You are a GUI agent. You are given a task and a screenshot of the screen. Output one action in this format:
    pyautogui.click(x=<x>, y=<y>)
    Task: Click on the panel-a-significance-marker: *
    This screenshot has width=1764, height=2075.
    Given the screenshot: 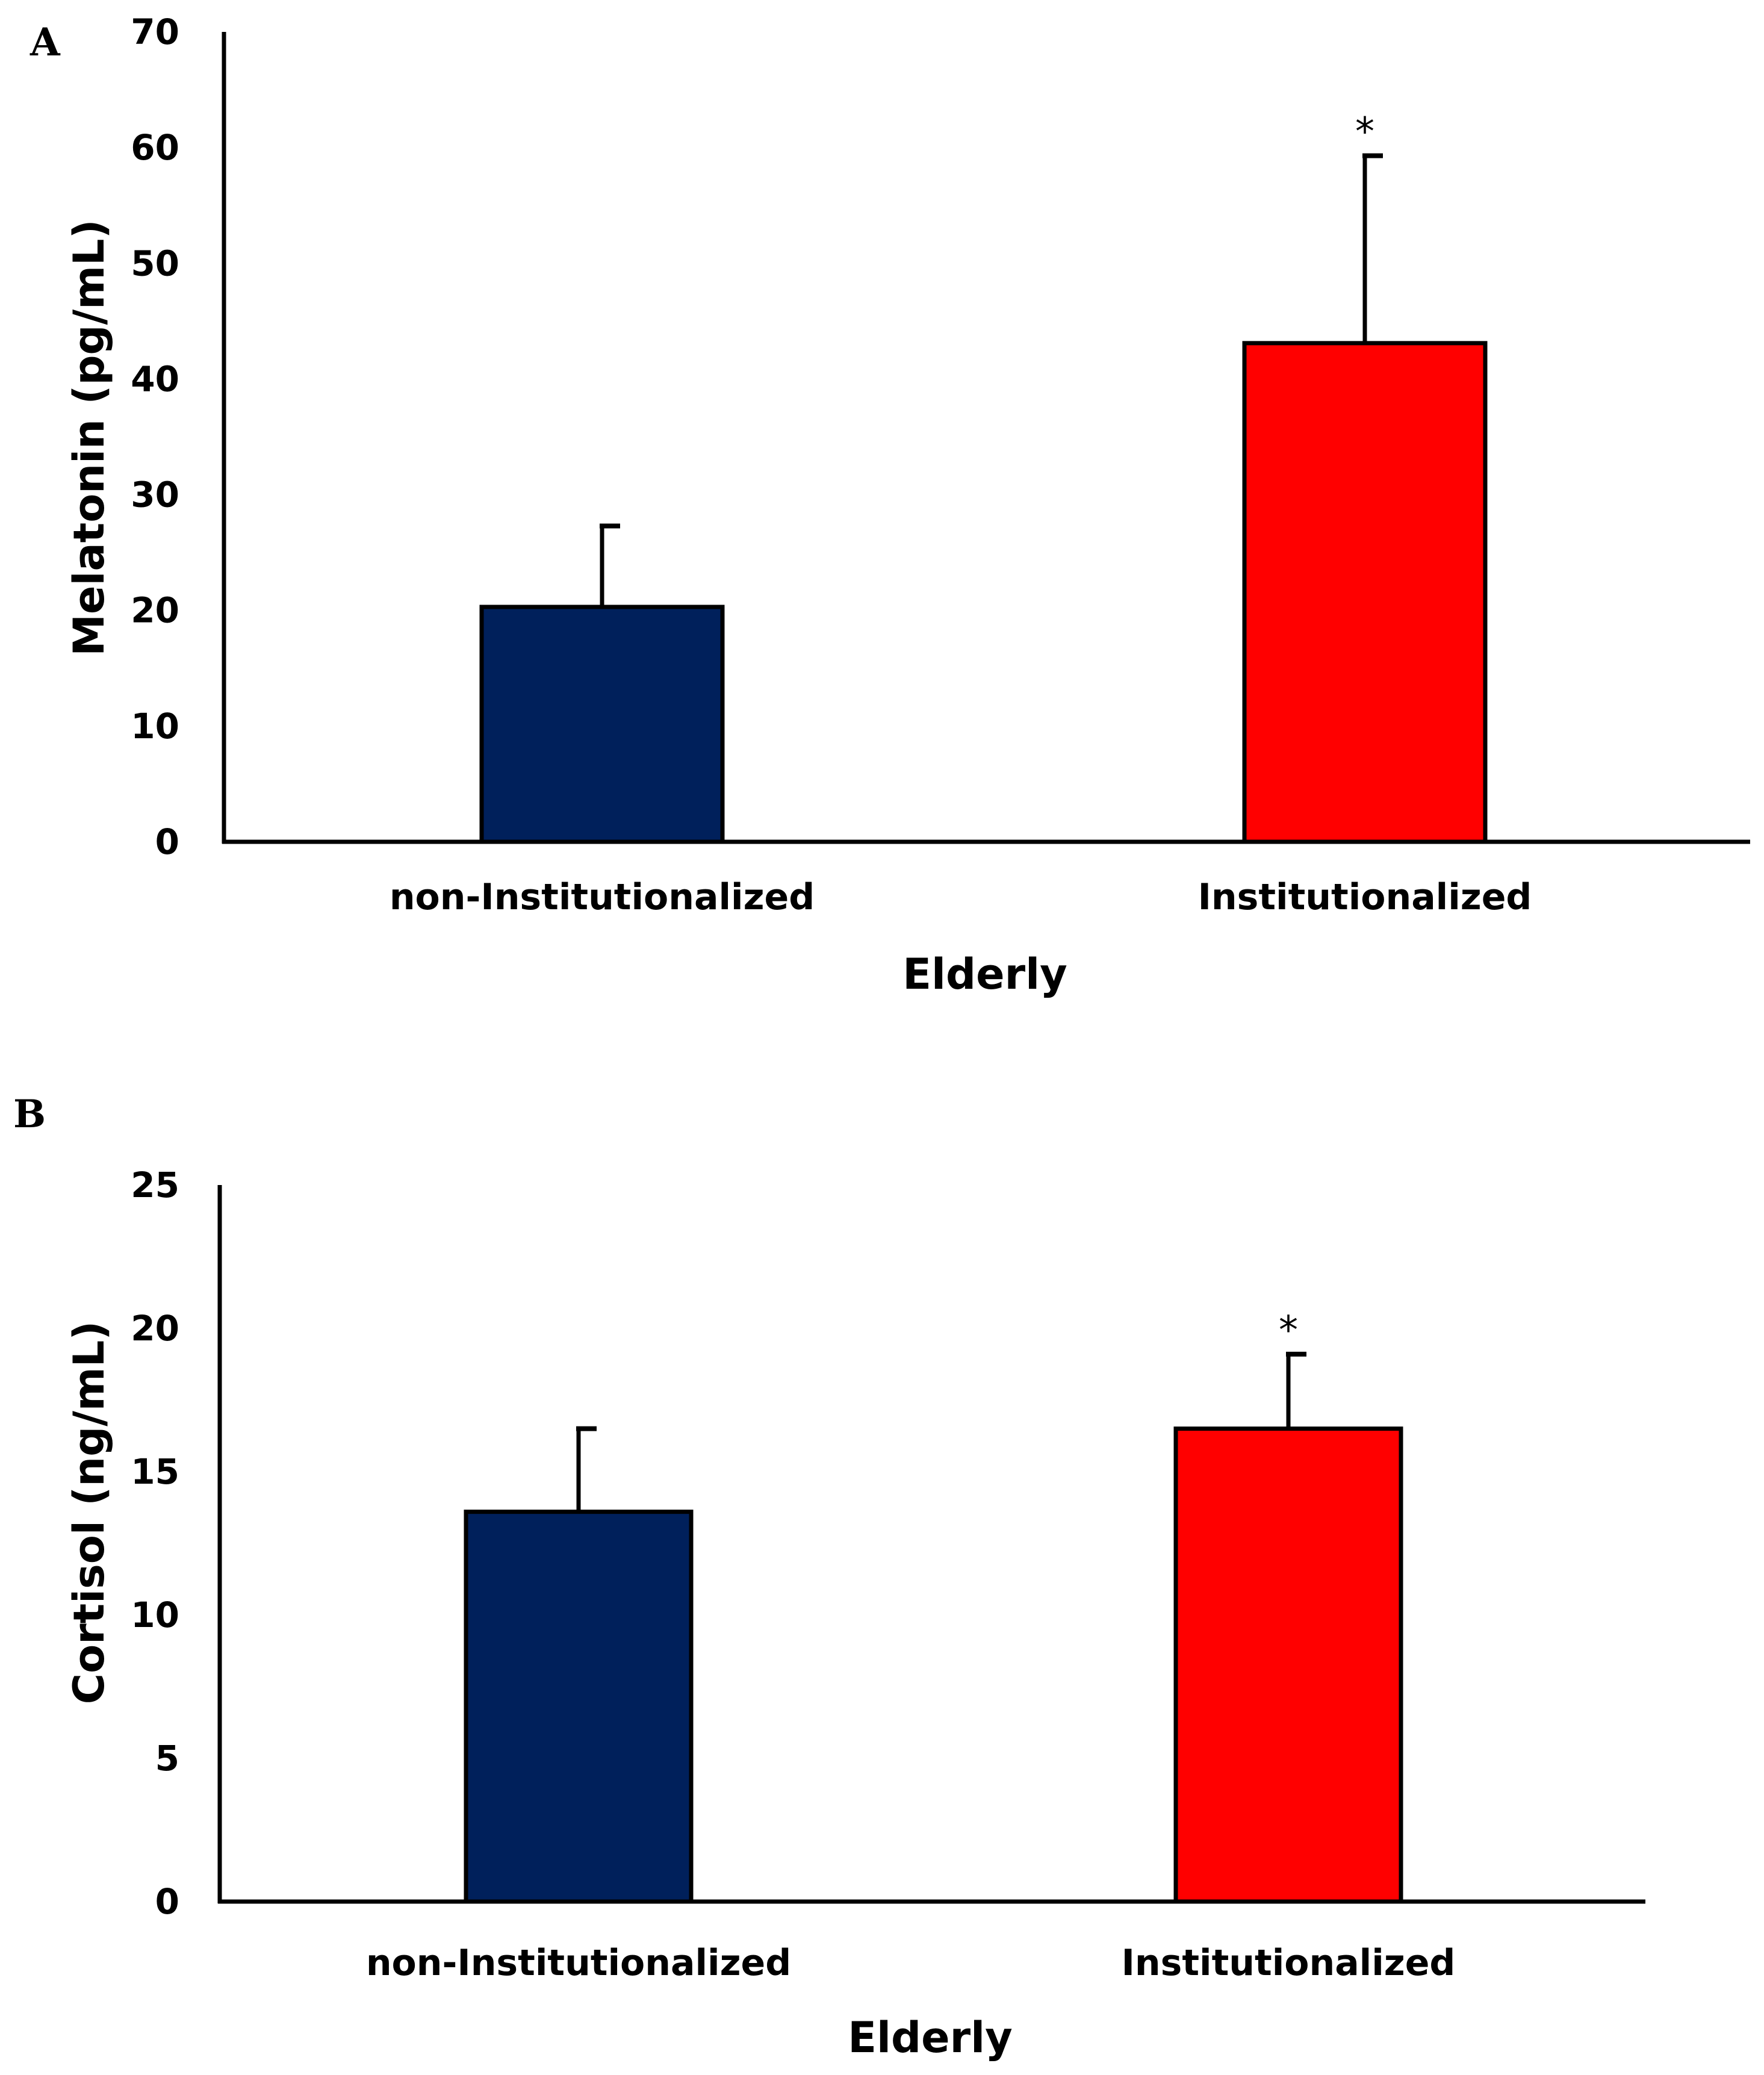 What is the action you would take?
    pyautogui.click(x=1364, y=132)
    